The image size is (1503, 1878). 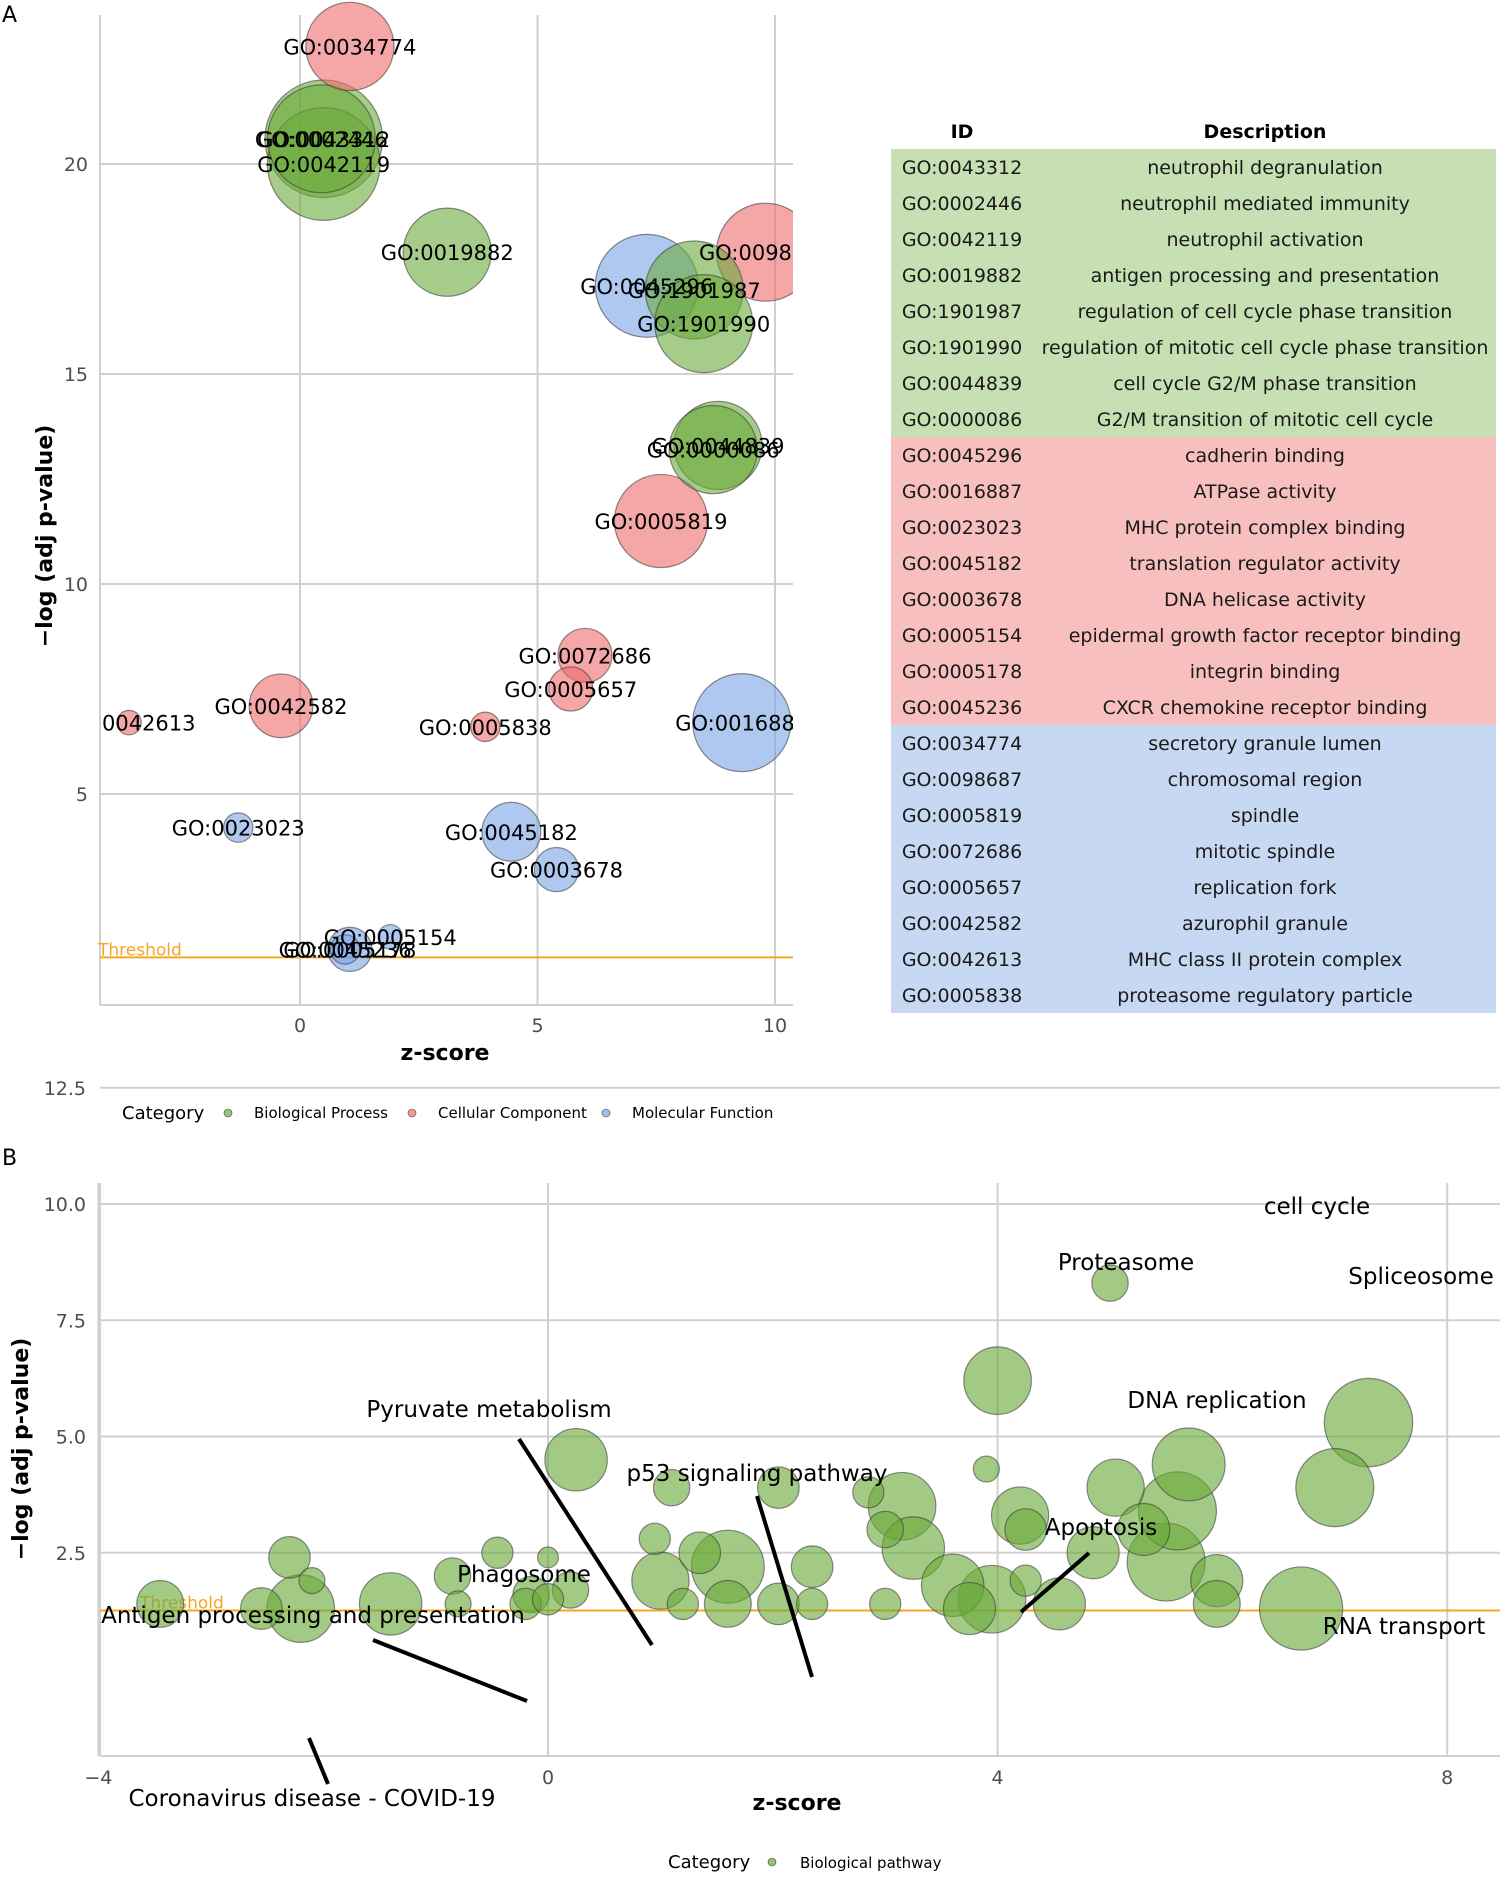 I want to click on b-x-tick-label-3: 8, so click(x=1447, y=1778).